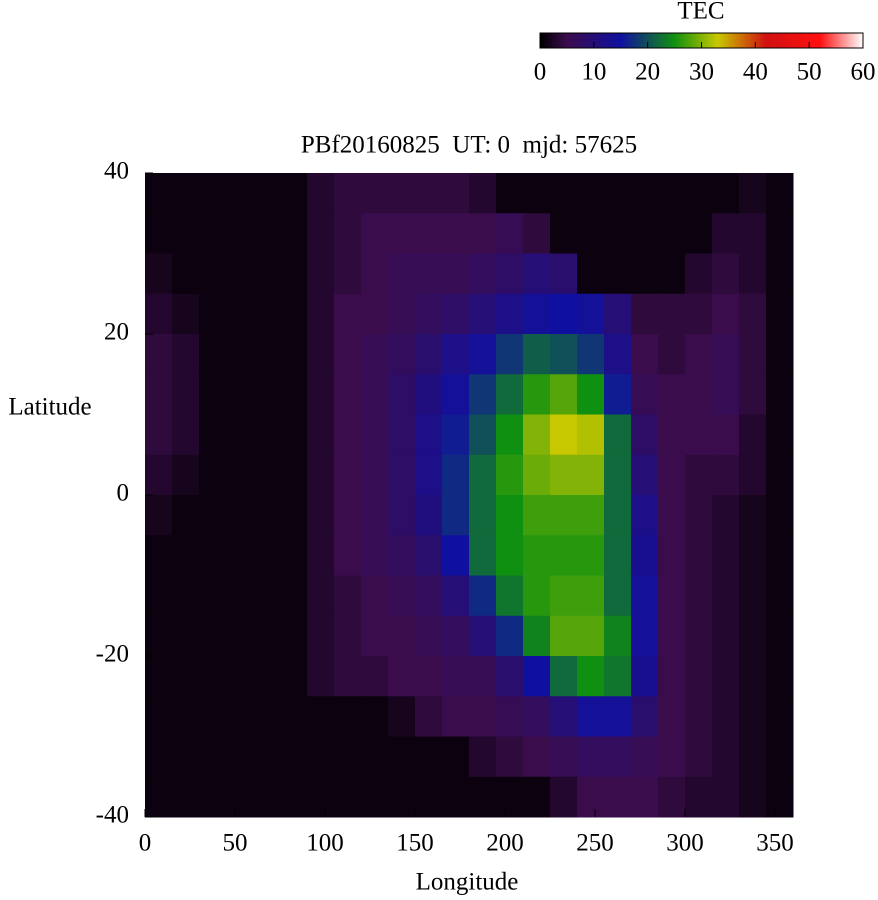  Describe the element at coordinates (325, 843) in the screenshot. I see `x-tick-label: 100` at that location.